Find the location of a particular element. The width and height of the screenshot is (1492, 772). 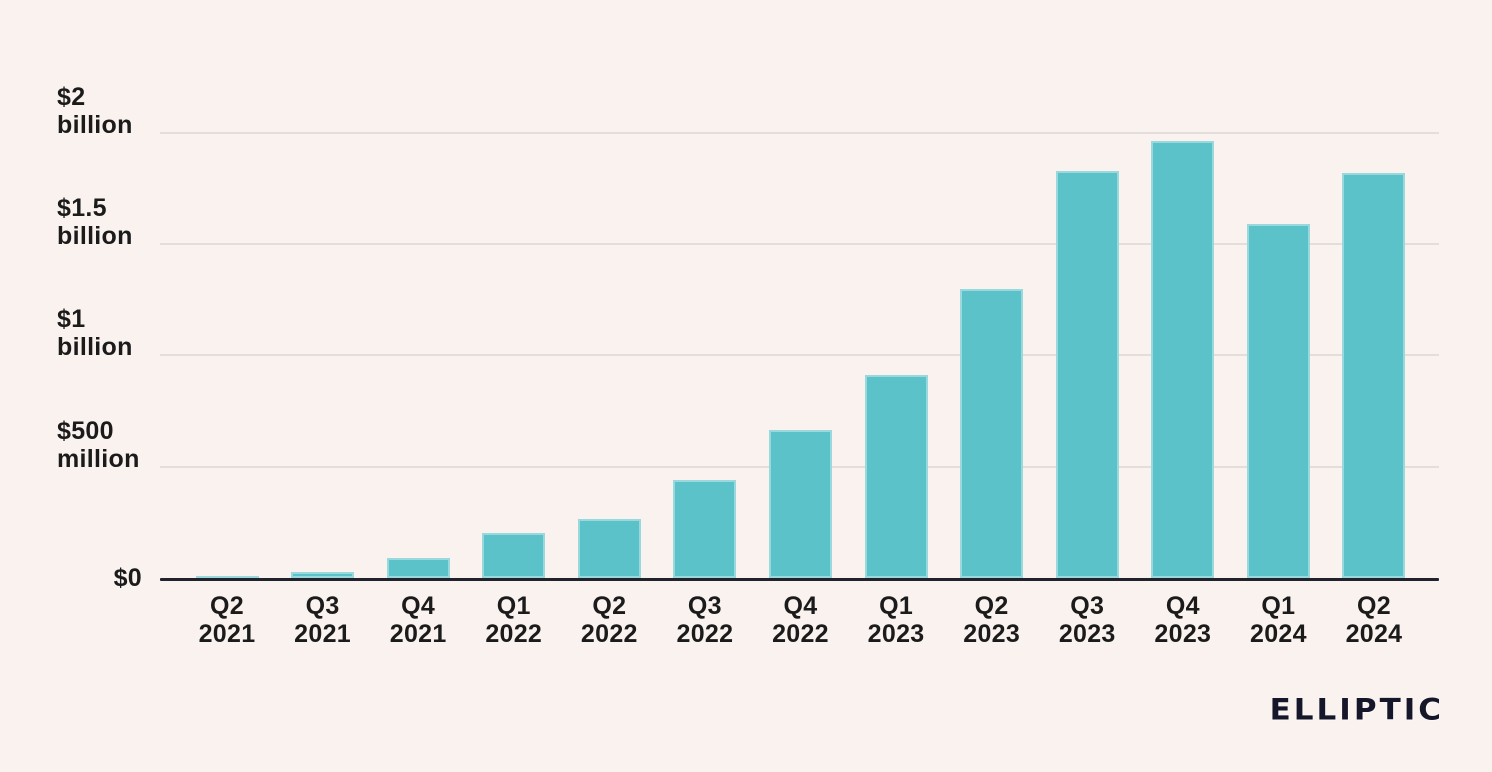

bar-q2-2021 is located at coordinates (227, 576).